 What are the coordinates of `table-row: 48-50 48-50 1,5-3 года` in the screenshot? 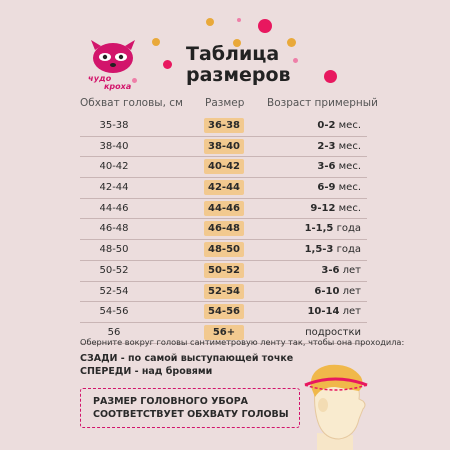 It's located at (225, 250).